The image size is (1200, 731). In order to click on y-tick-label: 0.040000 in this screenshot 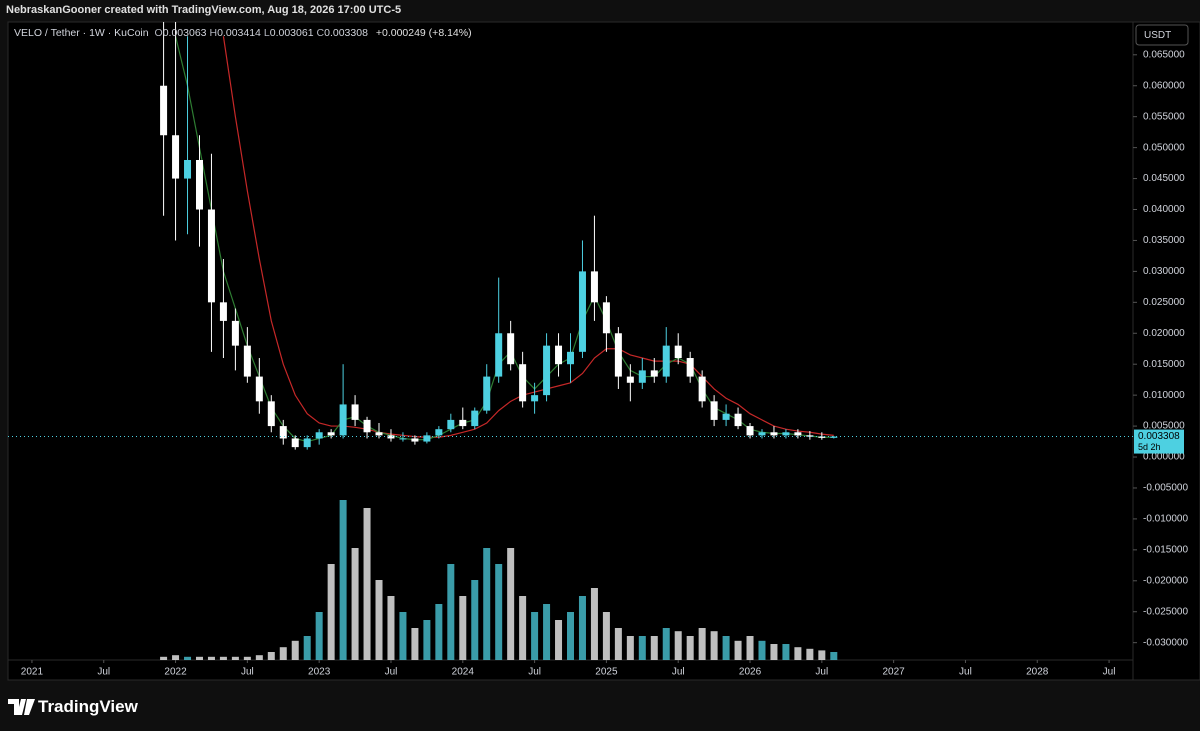, I will do `click(1164, 209)`.